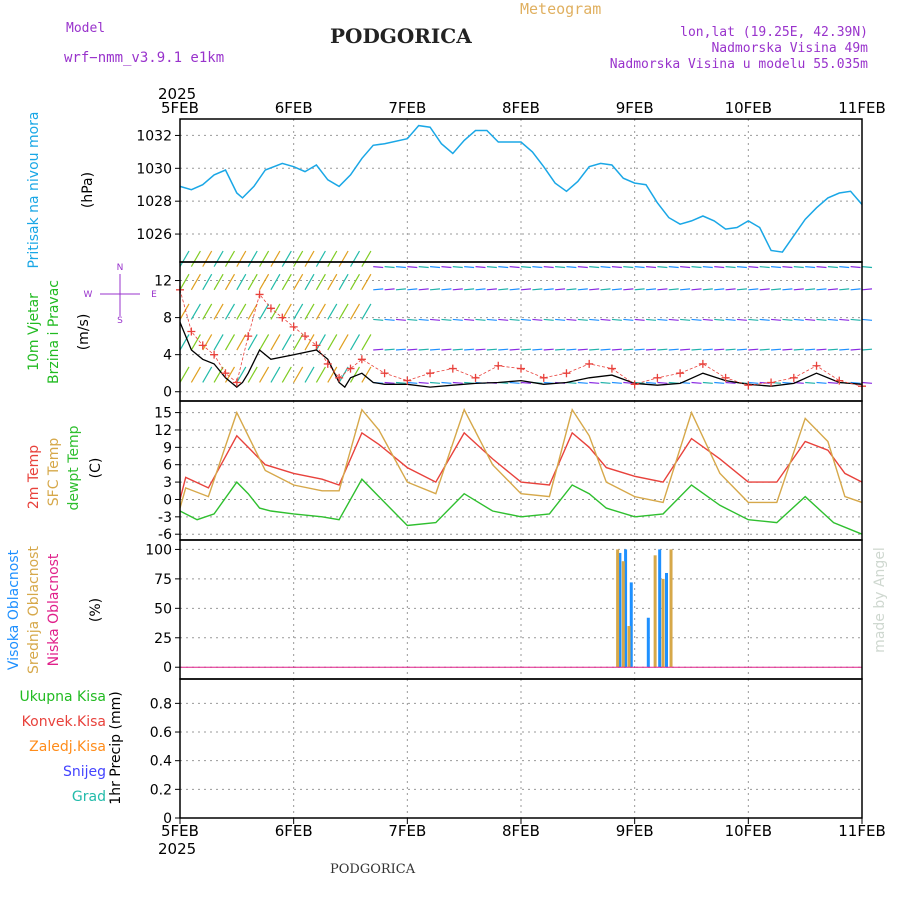  Describe the element at coordinates (738, 64) in the screenshot. I see `model-elevation-label: Nadmorska Visina u modelu 55.035m` at that location.